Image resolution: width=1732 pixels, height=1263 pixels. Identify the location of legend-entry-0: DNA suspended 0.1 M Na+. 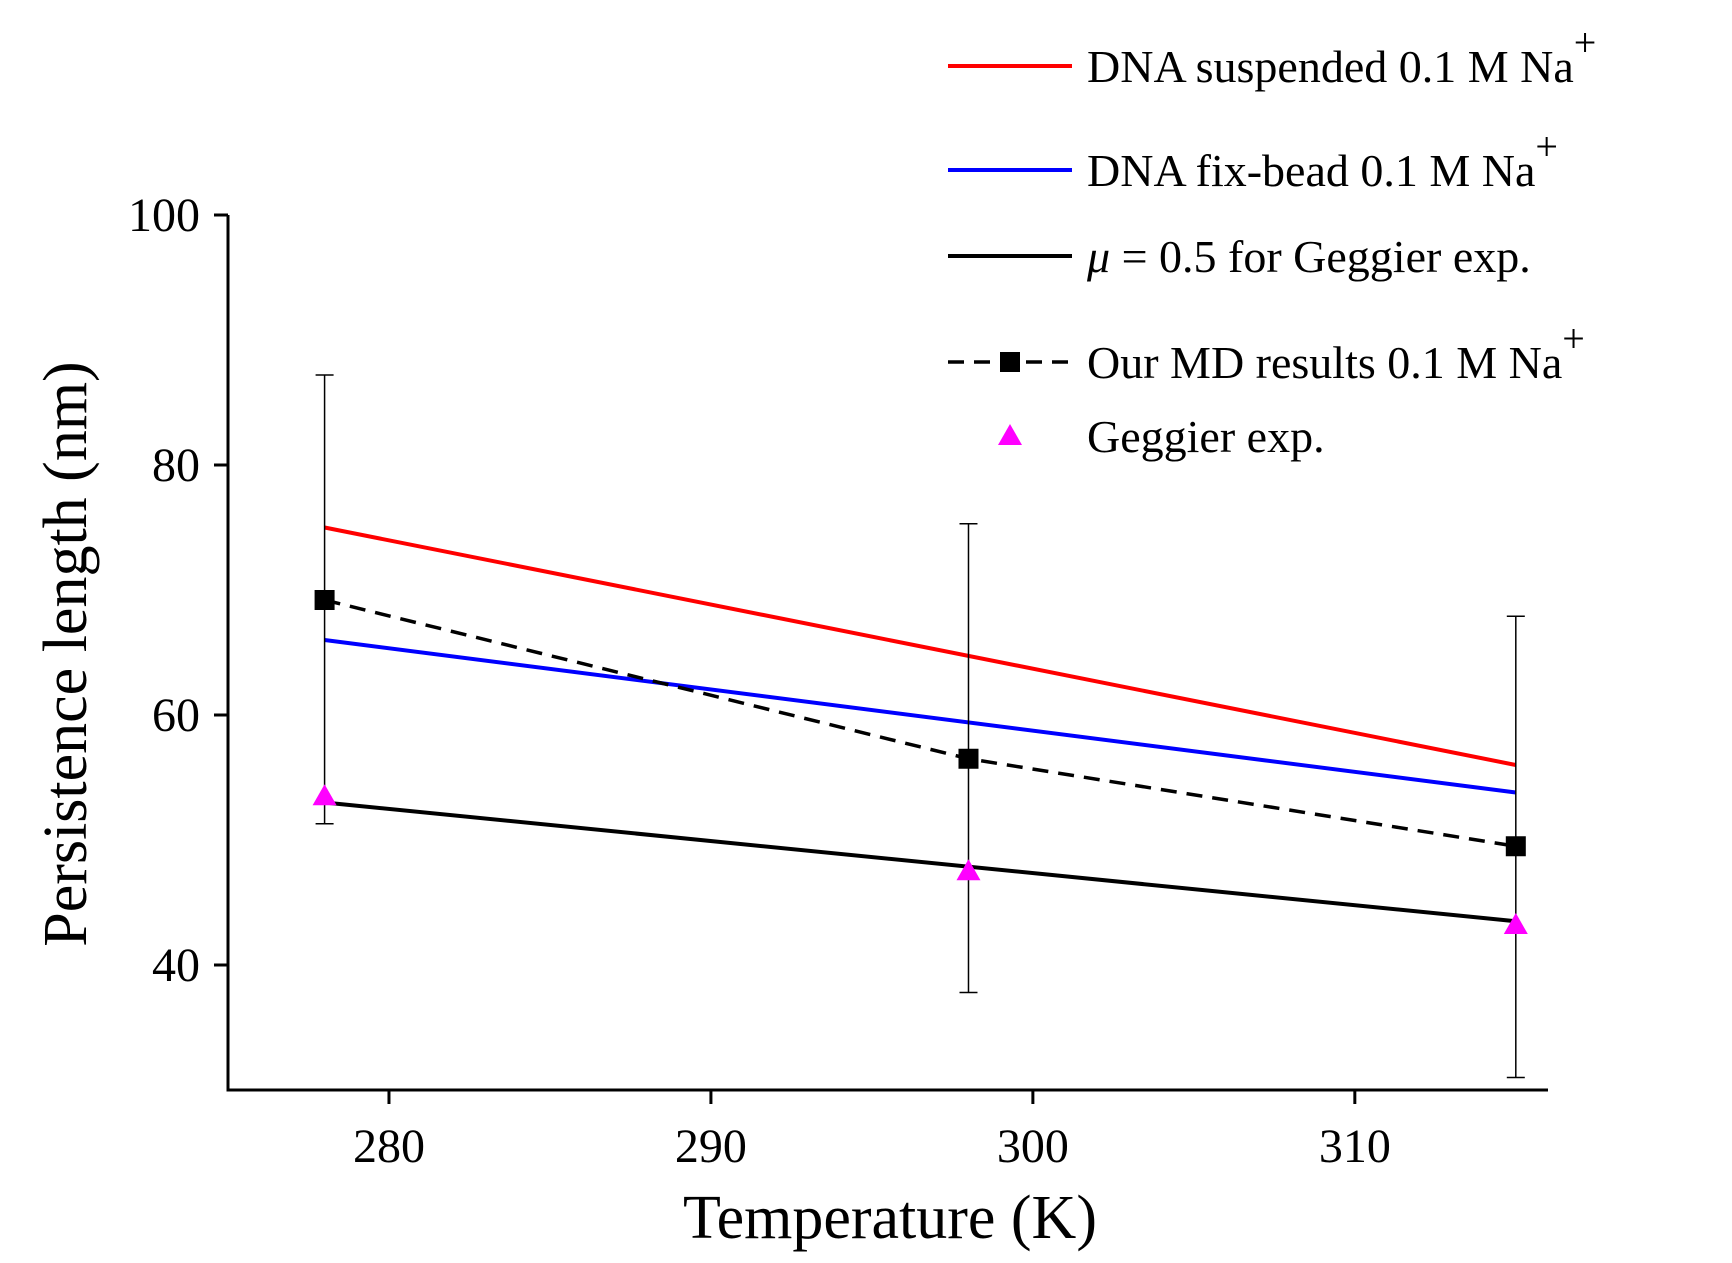
(1272, 56).